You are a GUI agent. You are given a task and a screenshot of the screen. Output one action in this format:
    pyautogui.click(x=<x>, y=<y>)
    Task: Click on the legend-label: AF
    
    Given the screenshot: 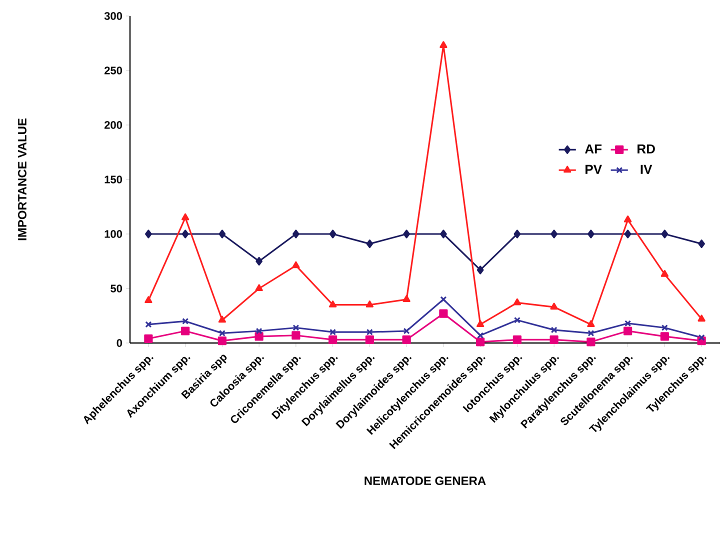 What is the action you would take?
    pyautogui.click(x=593, y=149)
    